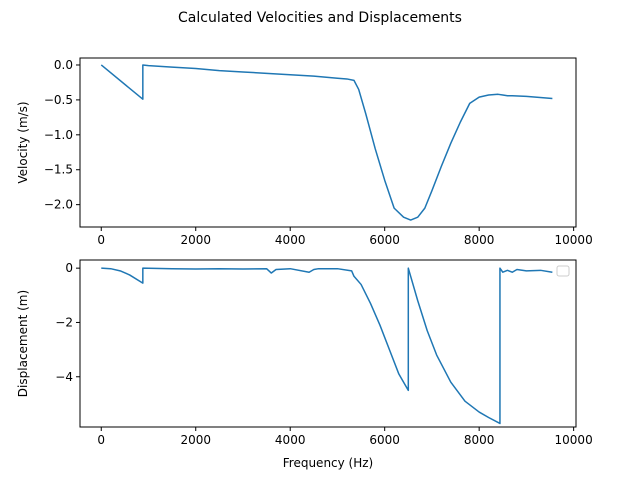  Describe the element at coordinates (58, 135) in the screenshot. I see `y-tick-label: −1.0` at that location.